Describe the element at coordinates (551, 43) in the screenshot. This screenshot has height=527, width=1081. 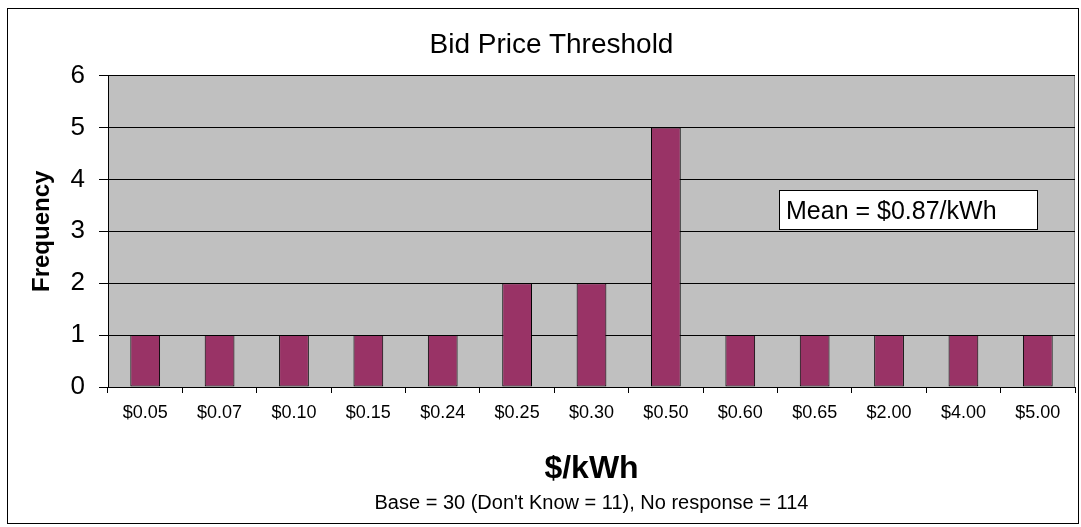
I see `chart-title: Bid Price Threshold` at that location.